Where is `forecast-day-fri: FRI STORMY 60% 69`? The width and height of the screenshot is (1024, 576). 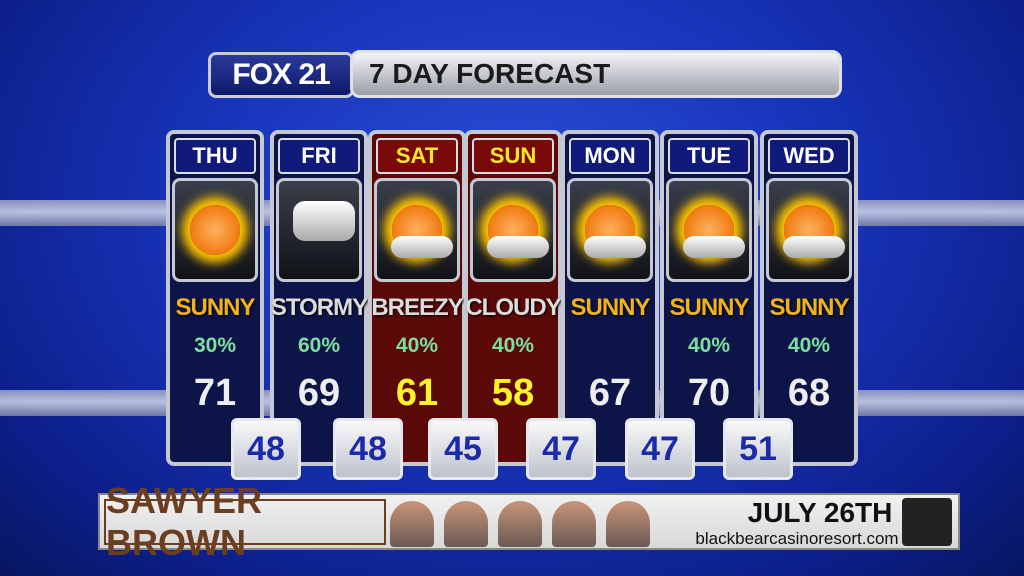 forecast-day-fri: FRI STORMY 60% 69 is located at coordinates (319, 298).